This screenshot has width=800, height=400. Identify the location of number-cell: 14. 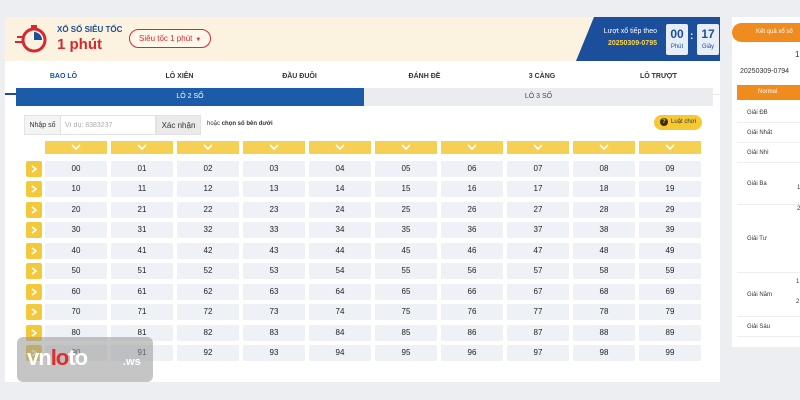
(340, 189).